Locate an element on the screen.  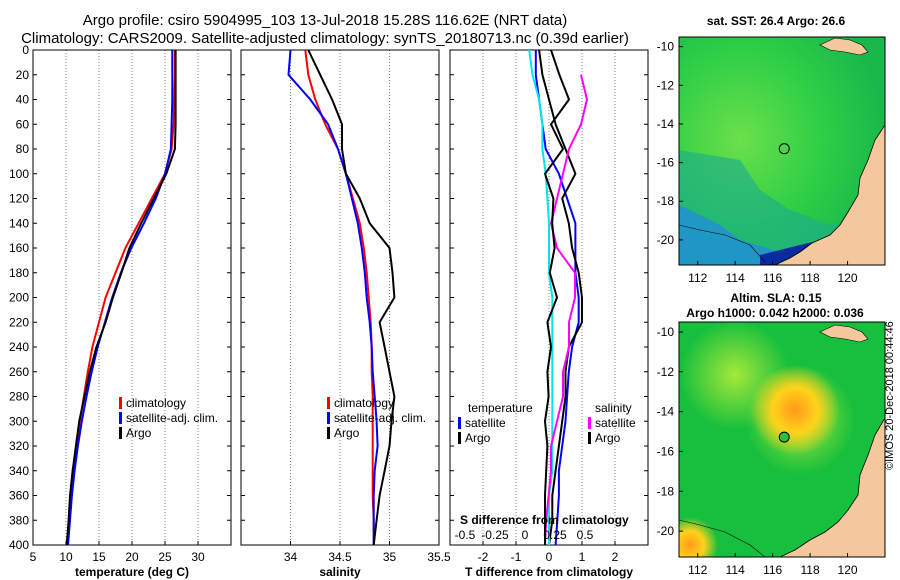
y-tick-label: 140 is located at coordinates (19, 223).